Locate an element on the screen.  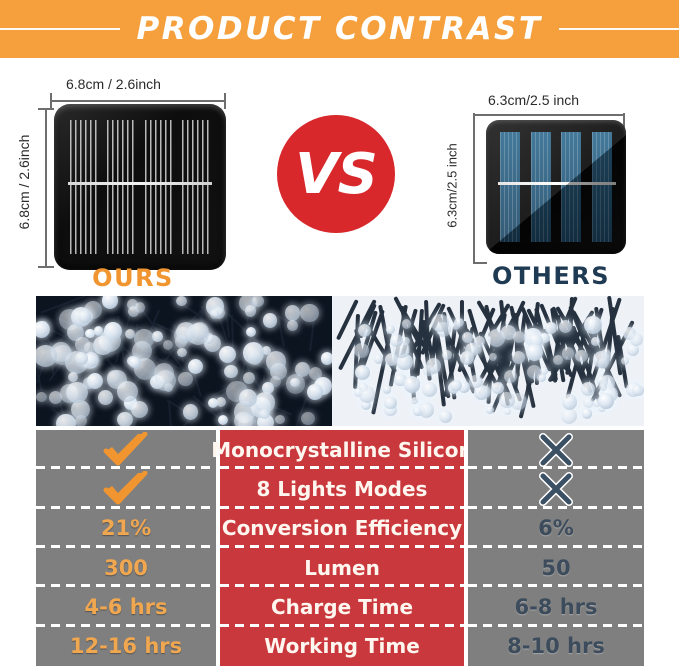
ours-value-text: 4-6 hrs is located at coordinates (126, 606).